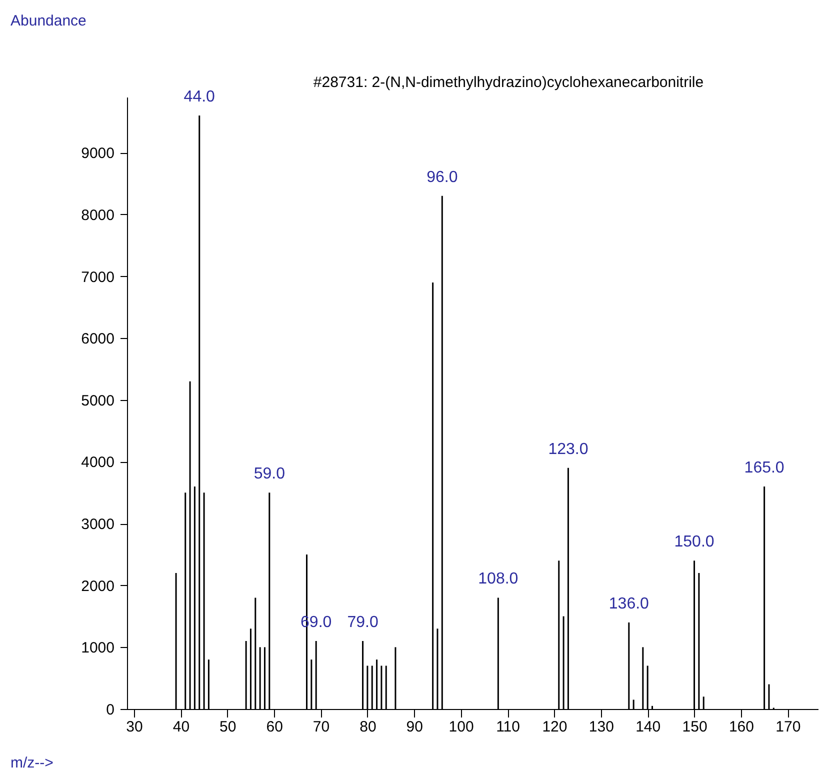 The width and height of the screenshot is (820, 772). I want to click on annotation: 79.0, so click(362, 622).